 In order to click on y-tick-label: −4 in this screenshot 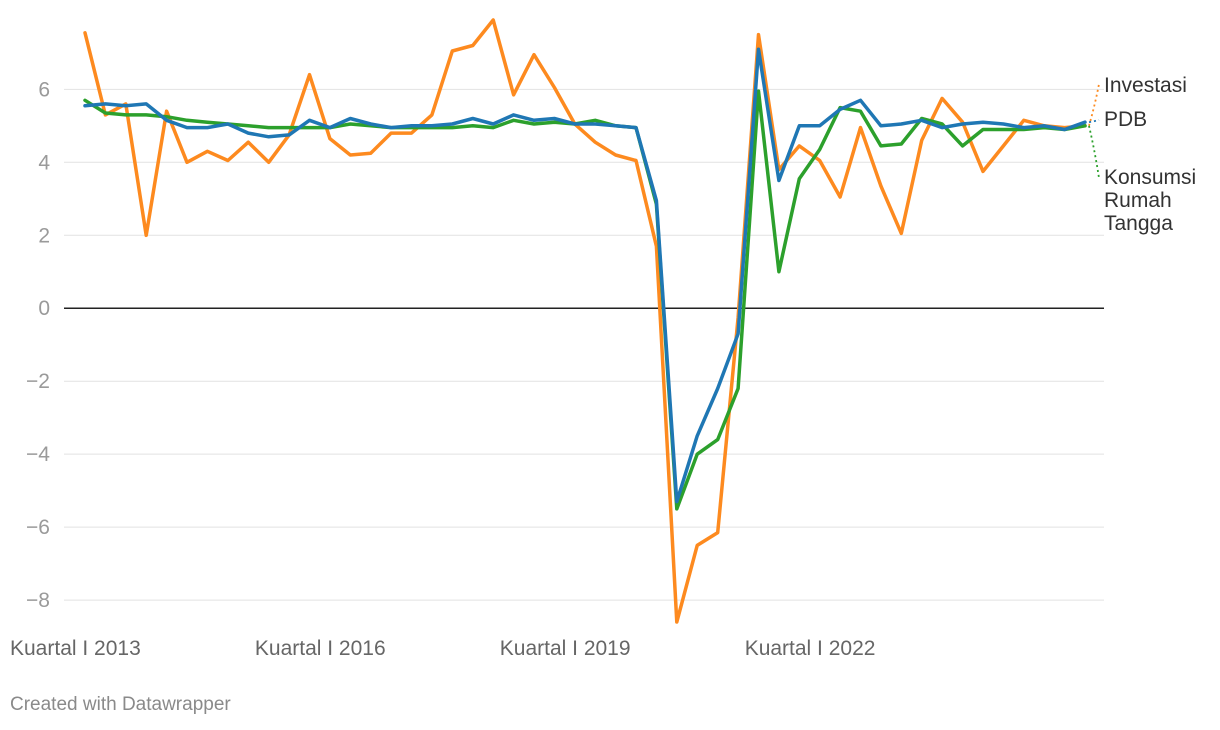, I will do `click(38, 454)`.